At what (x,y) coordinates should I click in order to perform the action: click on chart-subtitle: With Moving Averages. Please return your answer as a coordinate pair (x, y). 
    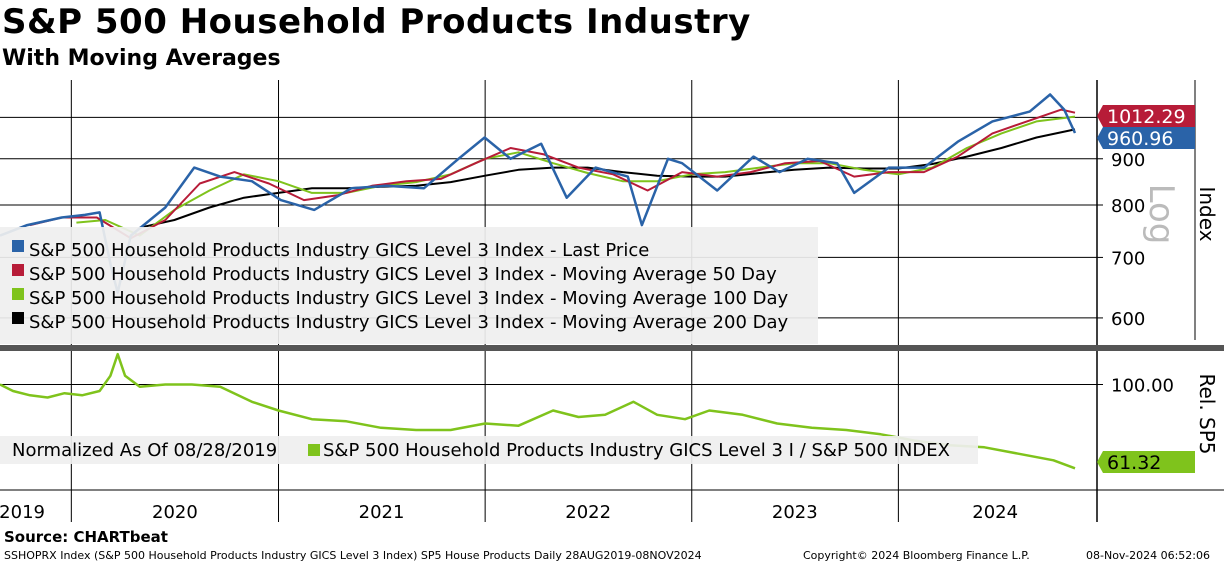
    Looking at the image, I should click on (141, 58).